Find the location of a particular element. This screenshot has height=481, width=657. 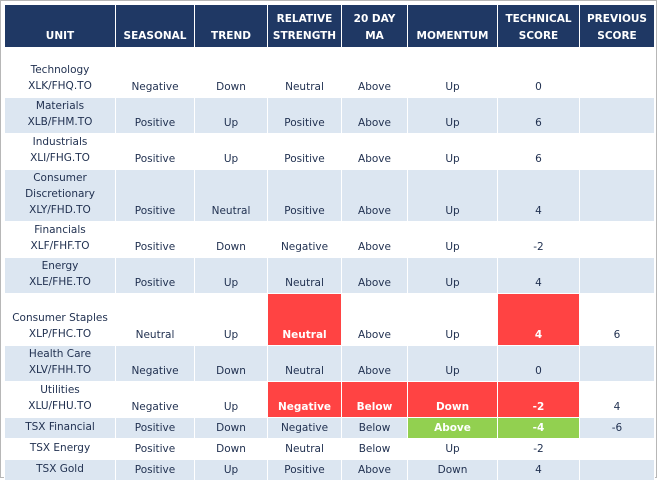

unit-cell: Energy XLE/FHE.TO is located at coordinates (60, 275).